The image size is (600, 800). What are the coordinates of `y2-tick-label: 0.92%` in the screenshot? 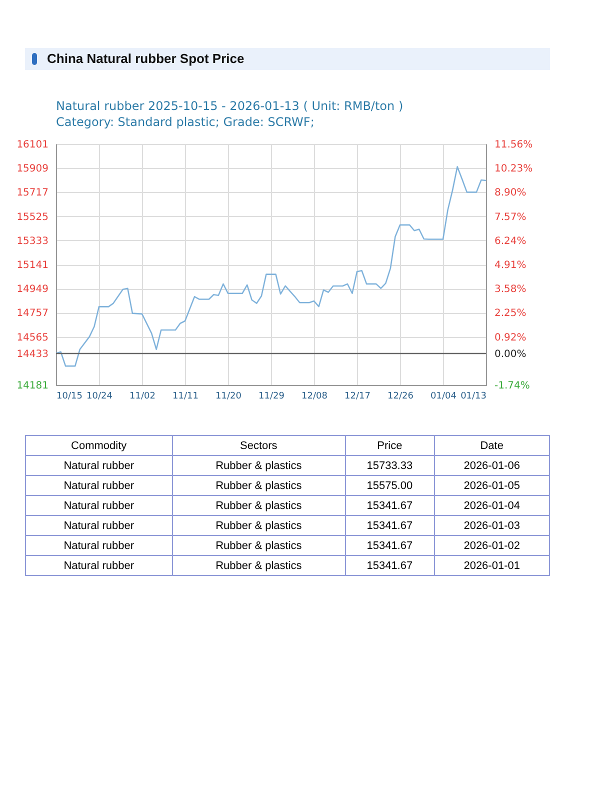 It's located at (510, 338).